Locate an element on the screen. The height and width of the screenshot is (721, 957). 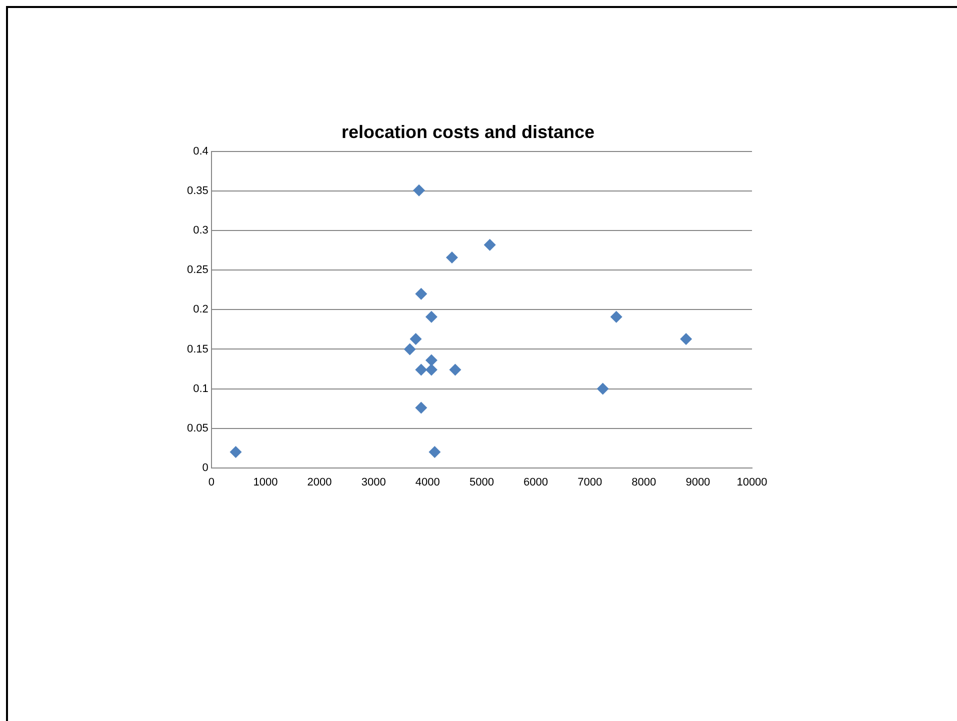
y-tick-label: 0.3 is located at coordinates (200, 230).